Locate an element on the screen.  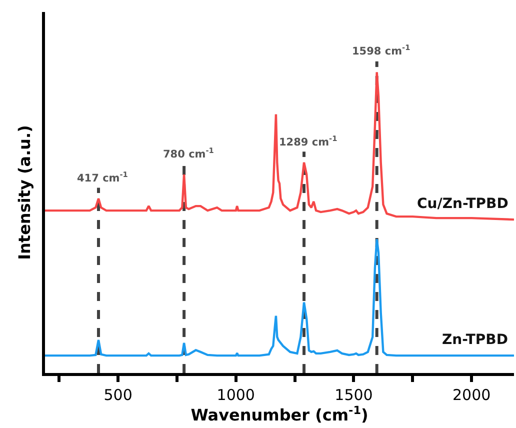
x-tick-label: 1500 is located at coordinates (353, 395).